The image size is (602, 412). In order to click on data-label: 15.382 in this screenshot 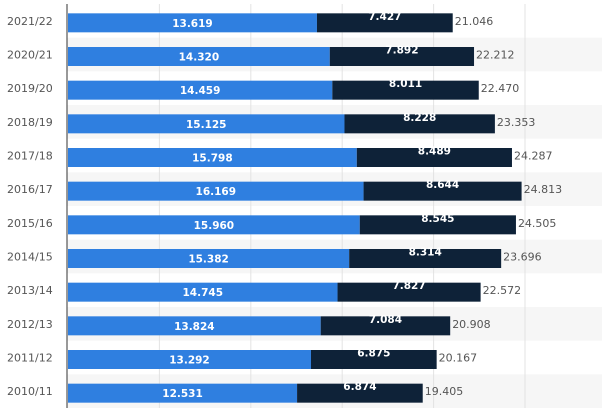, I will do `click(208, 260)`.